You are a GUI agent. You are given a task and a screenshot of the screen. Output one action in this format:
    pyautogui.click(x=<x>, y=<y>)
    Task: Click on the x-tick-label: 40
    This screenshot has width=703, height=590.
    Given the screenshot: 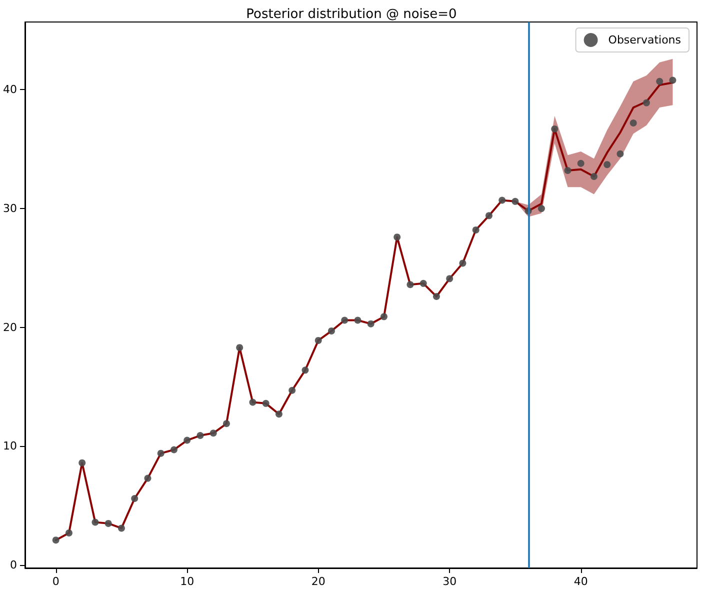 What is the action you would take?
    pyautogui.click(x=581, y=581)
    